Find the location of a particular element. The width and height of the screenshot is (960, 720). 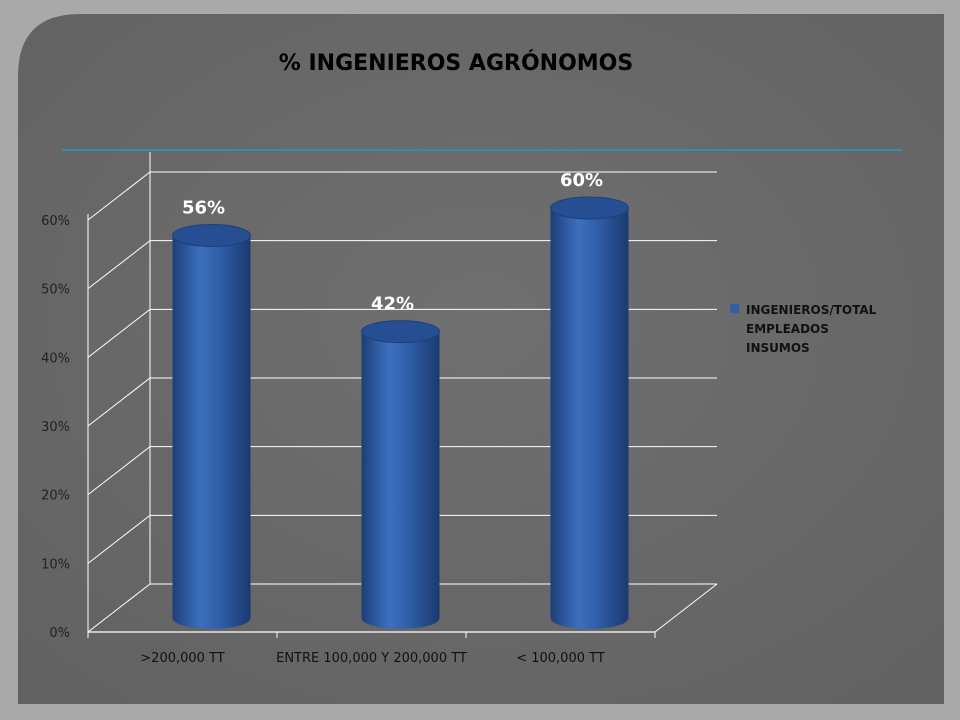

y-tick-label: 20% is located at coordinates (55, 496).